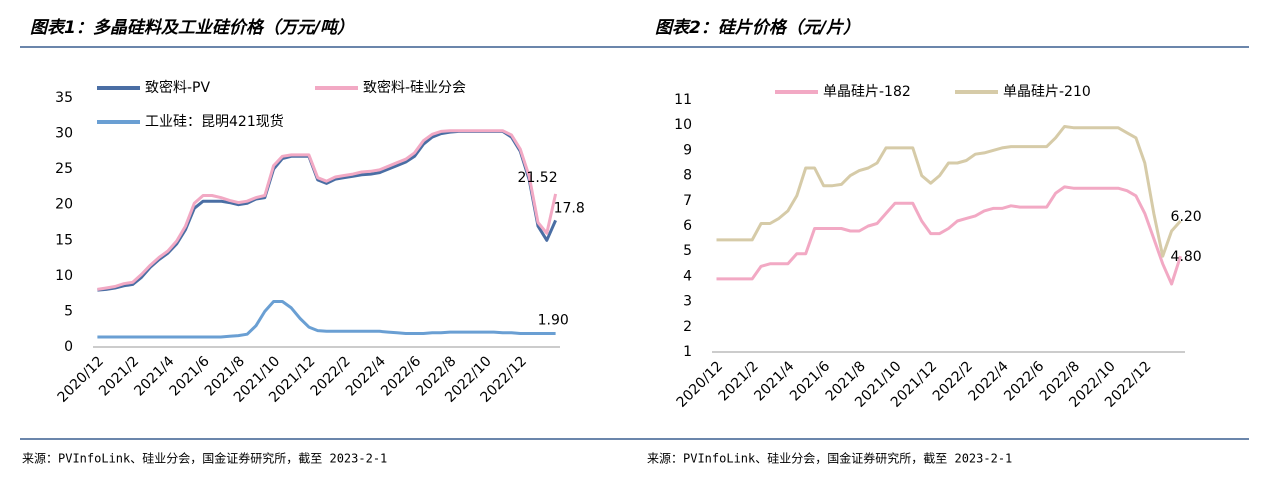 Image resolution: width=1269 pixels, height=477 pixels. Describe the element at coordinates (414, 87) in the screenshot. I see `legend-label: 致密料-硅业分会` at that location.